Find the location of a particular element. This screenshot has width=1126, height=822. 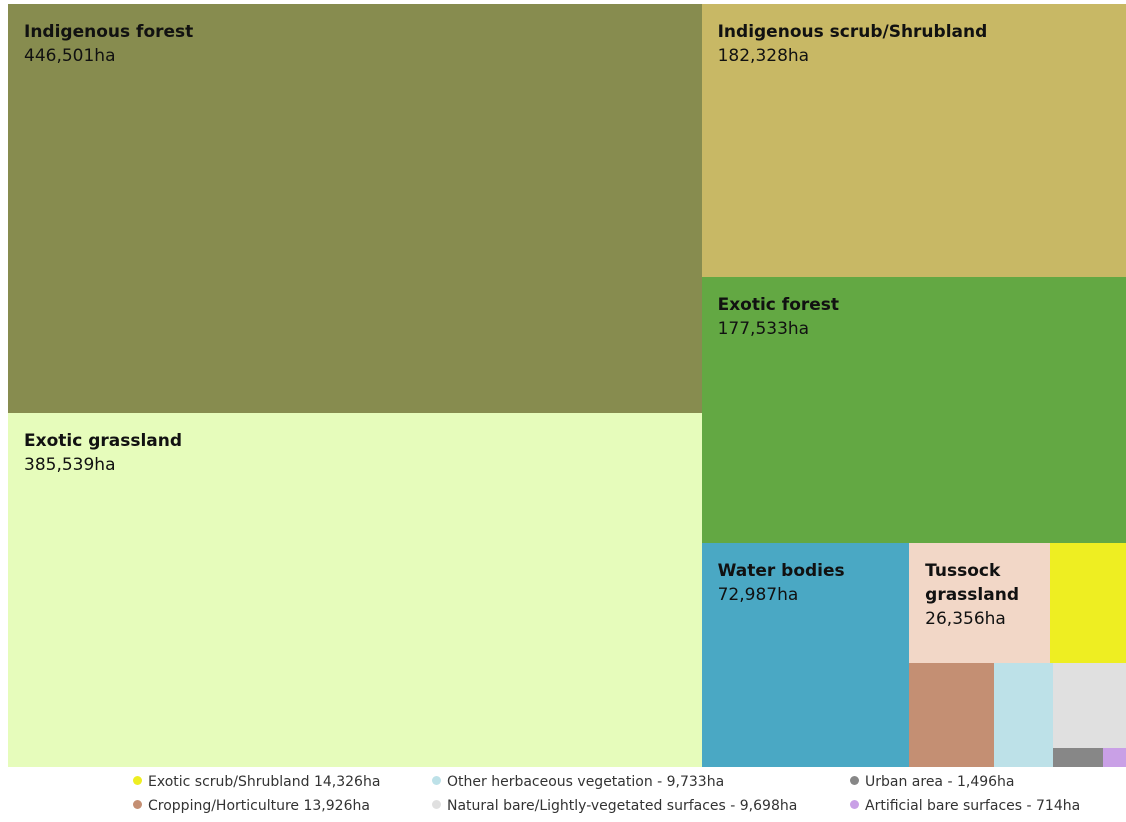

cell-name: Exotic forest is located at coordinates (778, 305).